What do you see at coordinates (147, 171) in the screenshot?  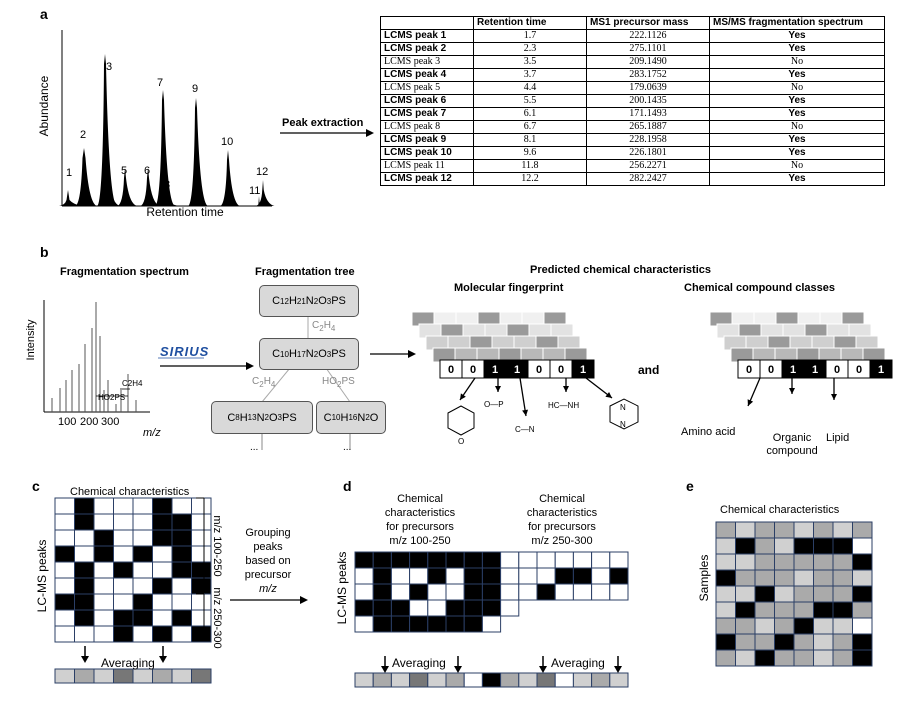 I see `peak-number-6: 6` at bounding box center [147, 171].